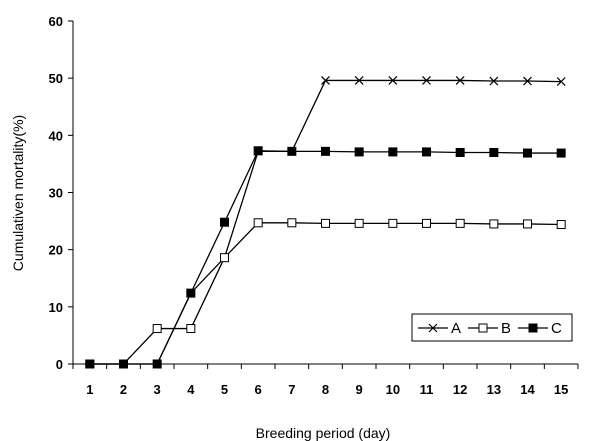 The image size is (595, 441). I want to click on legend-item-b: B, so click(489, 328).